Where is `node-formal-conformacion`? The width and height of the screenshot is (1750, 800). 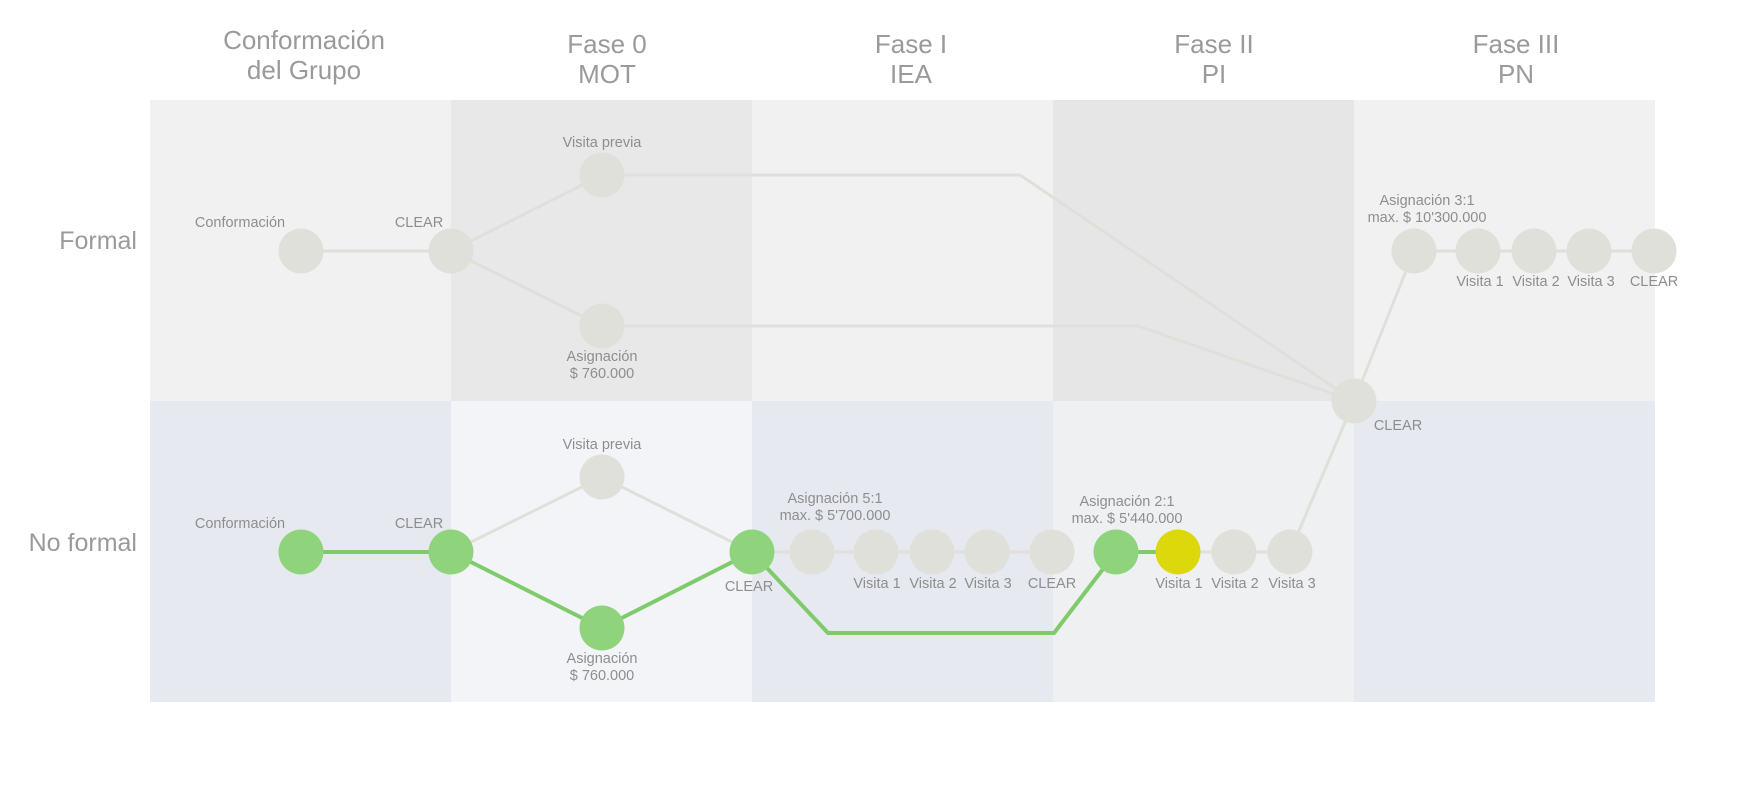 node-formal-conformacion is located at coordinates (301, 251).